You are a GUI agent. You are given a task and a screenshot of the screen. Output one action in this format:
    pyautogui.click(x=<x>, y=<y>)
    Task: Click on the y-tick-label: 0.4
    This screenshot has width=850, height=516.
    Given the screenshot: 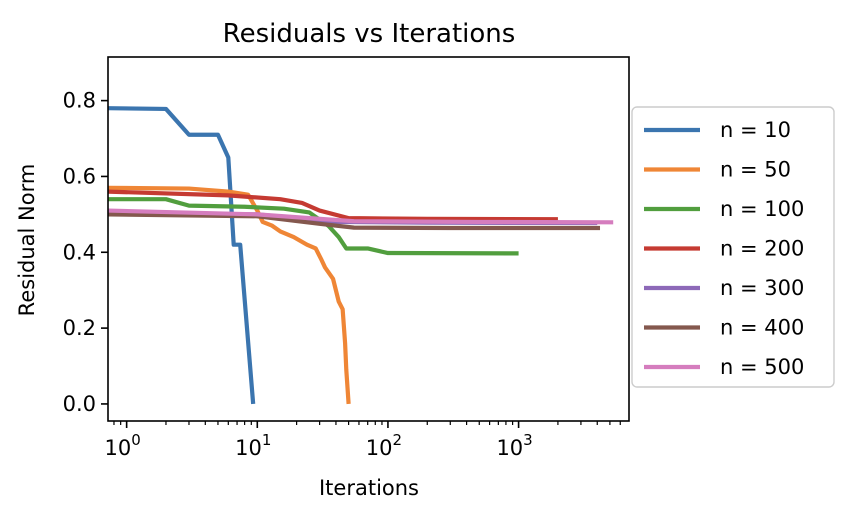 What is the action you would take?
    pyautogui.click(x=79, y=252)
    